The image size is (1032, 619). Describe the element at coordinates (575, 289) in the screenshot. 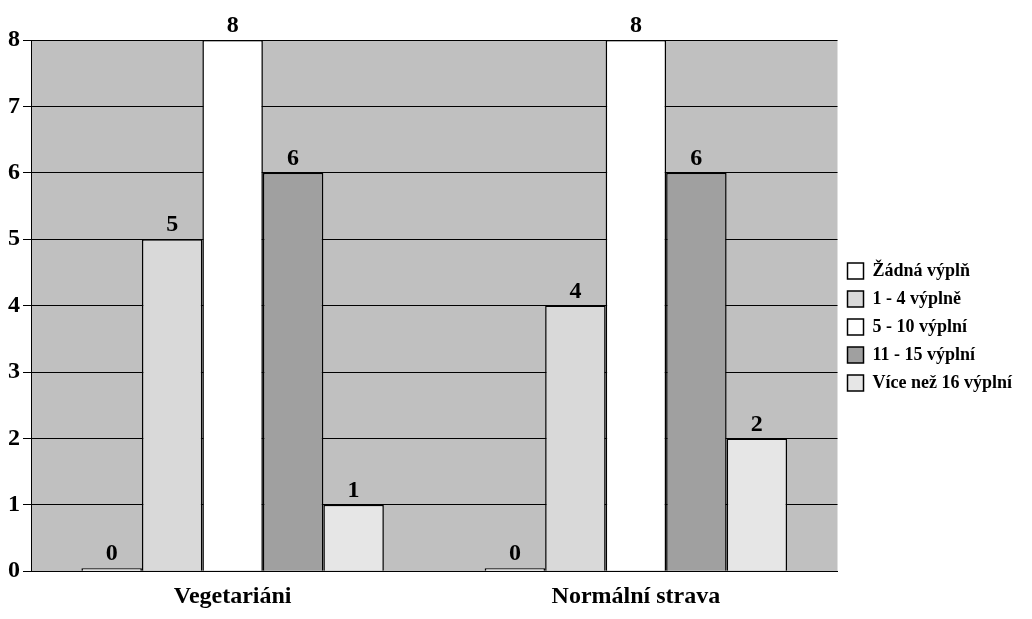

I see `data-label: 4` at that location.